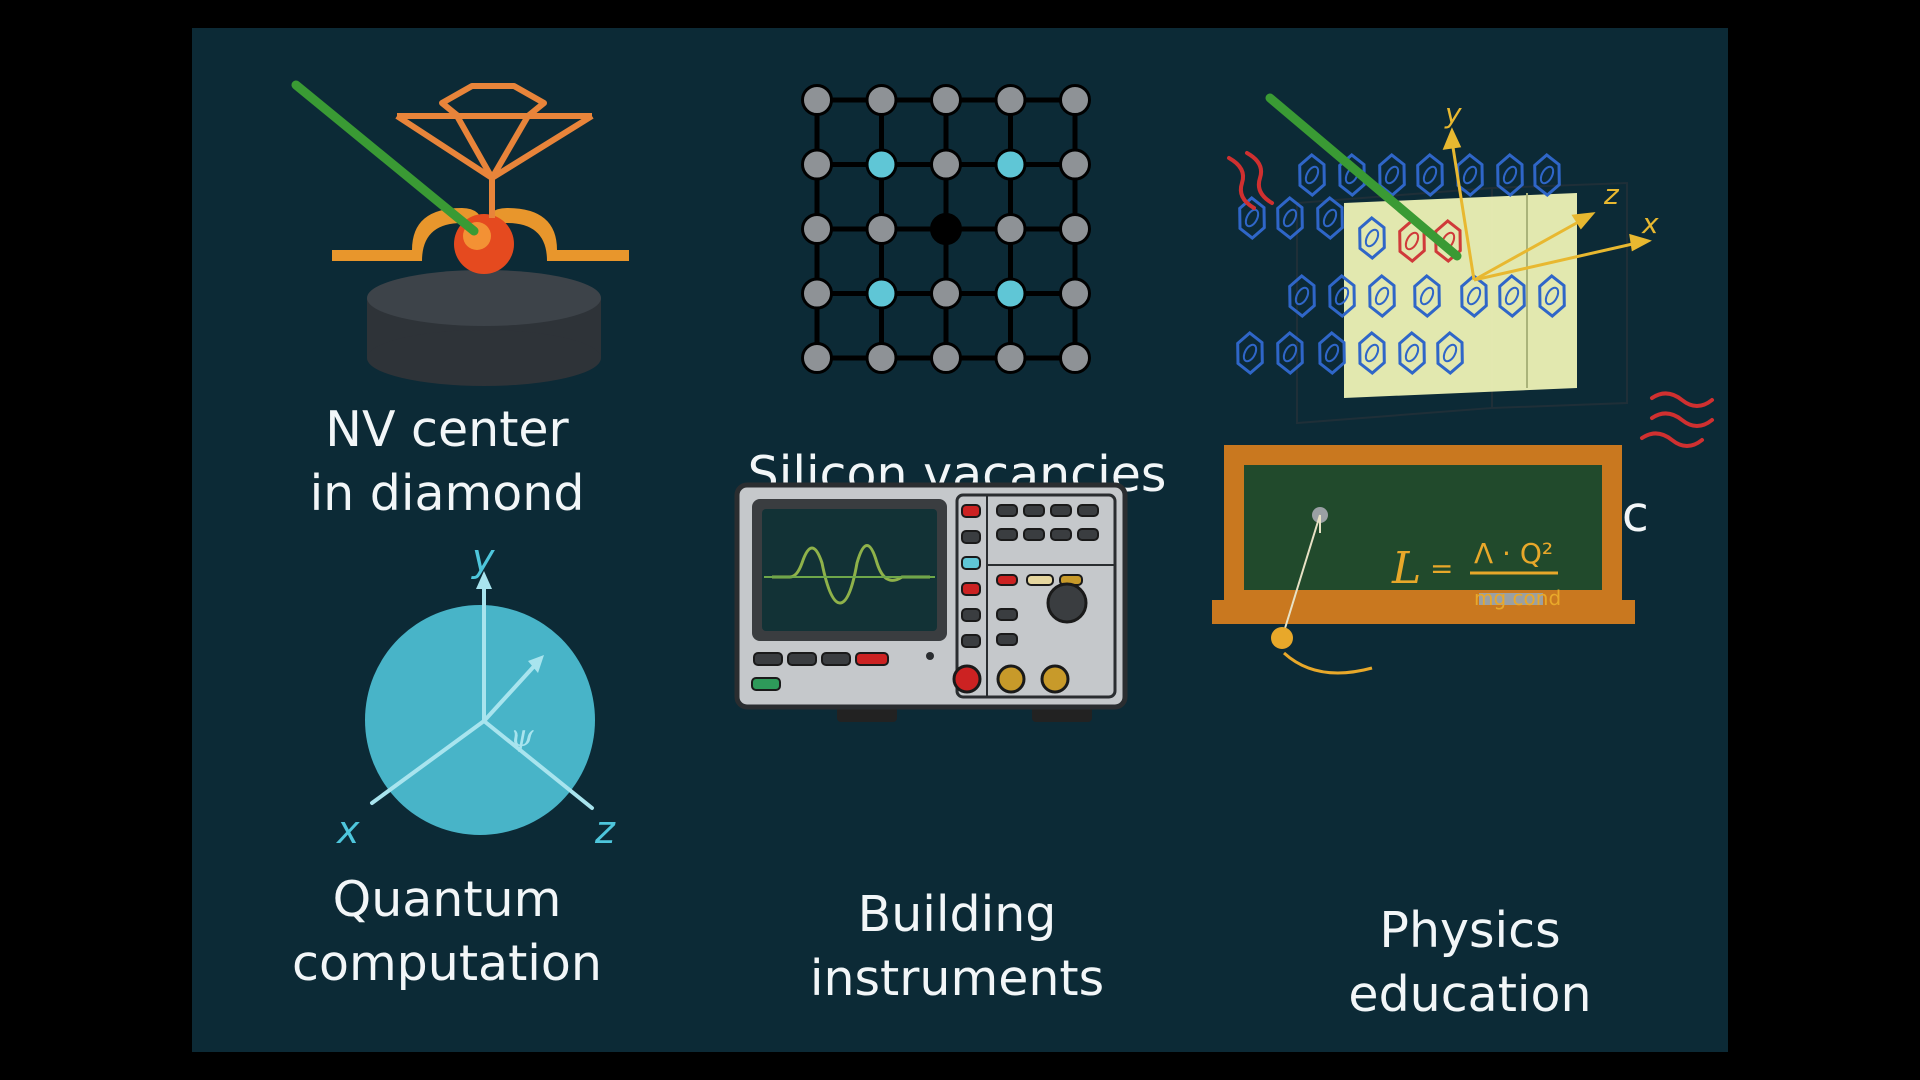 The image size is (1920, 1080). What do you see at coordinates (447, 932) in the screenshot?
I see `caption-quantum: Quantum computation` at bounding box center [447, 932].